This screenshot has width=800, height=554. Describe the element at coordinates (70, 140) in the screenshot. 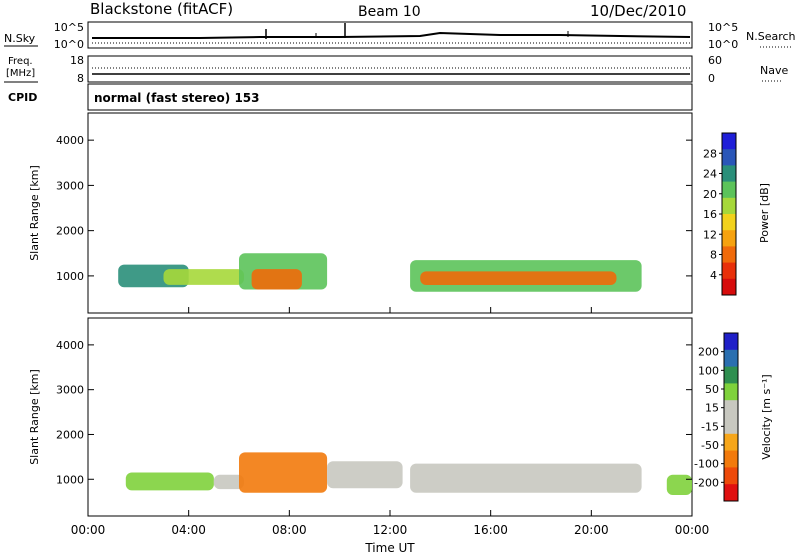

I see `power-ytick-label-3: 4000` at that location.